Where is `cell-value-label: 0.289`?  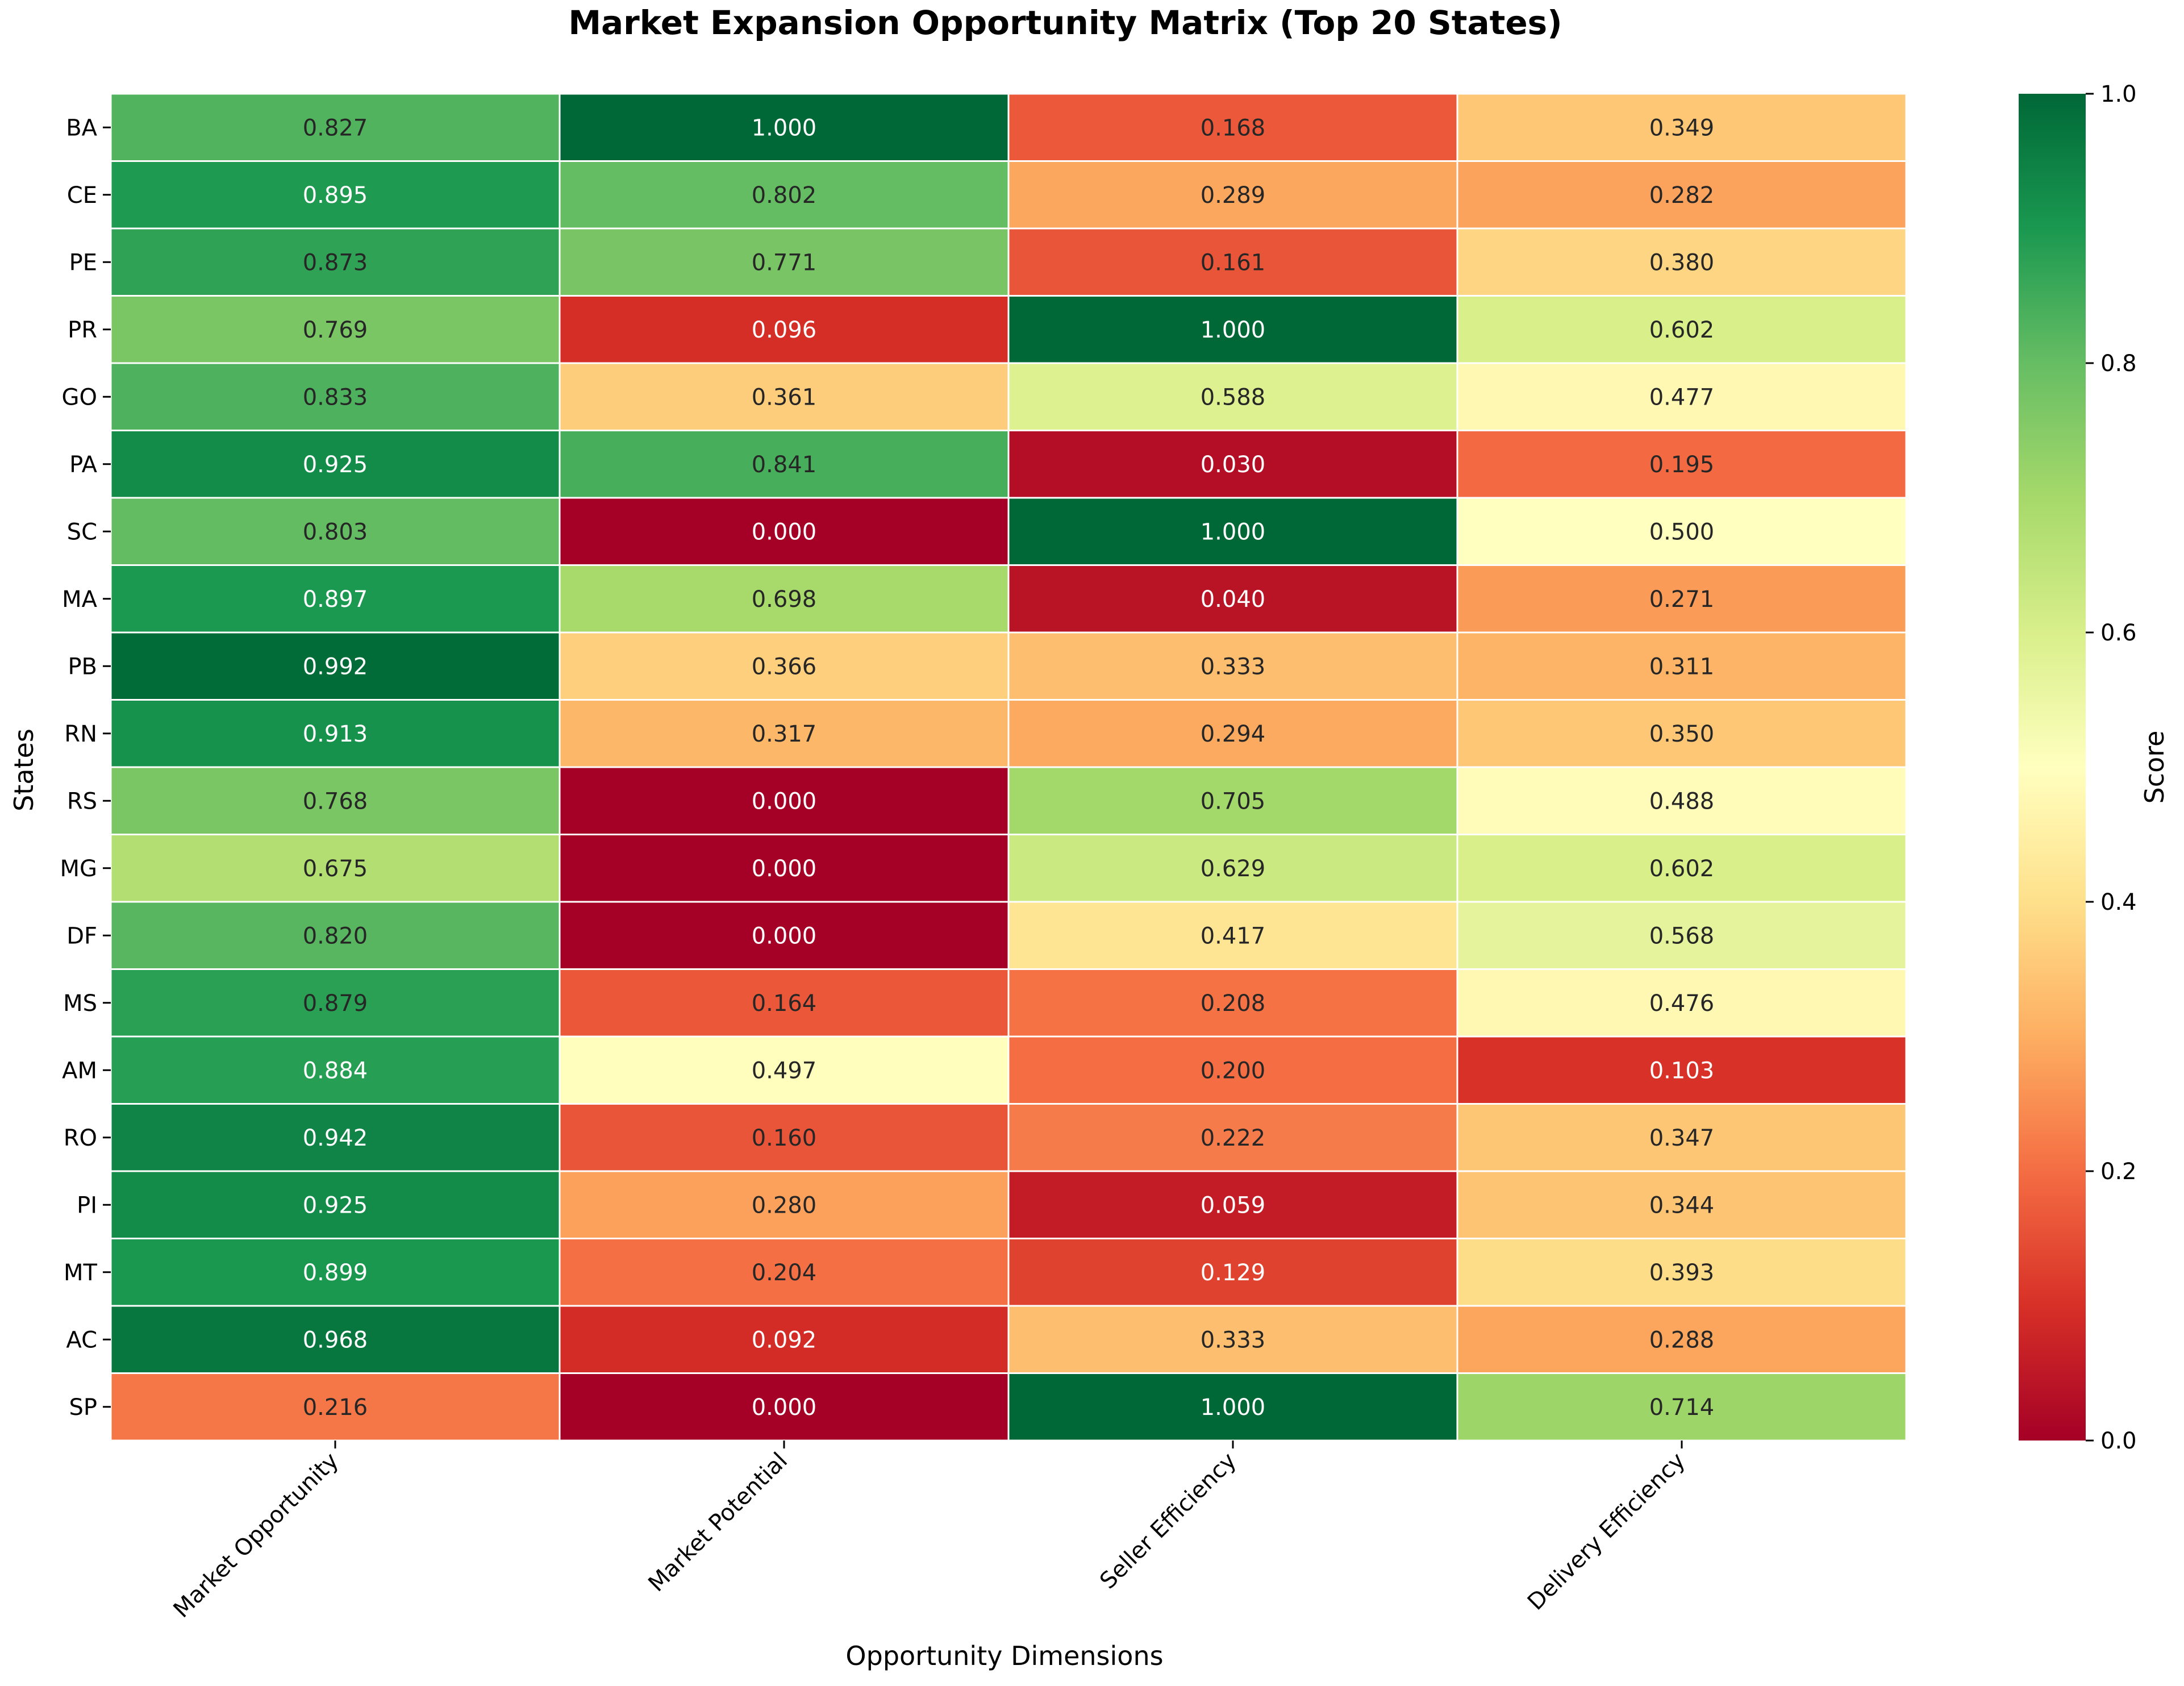
cell-value-label: 0.289 is located at coordinates (1234, 195).